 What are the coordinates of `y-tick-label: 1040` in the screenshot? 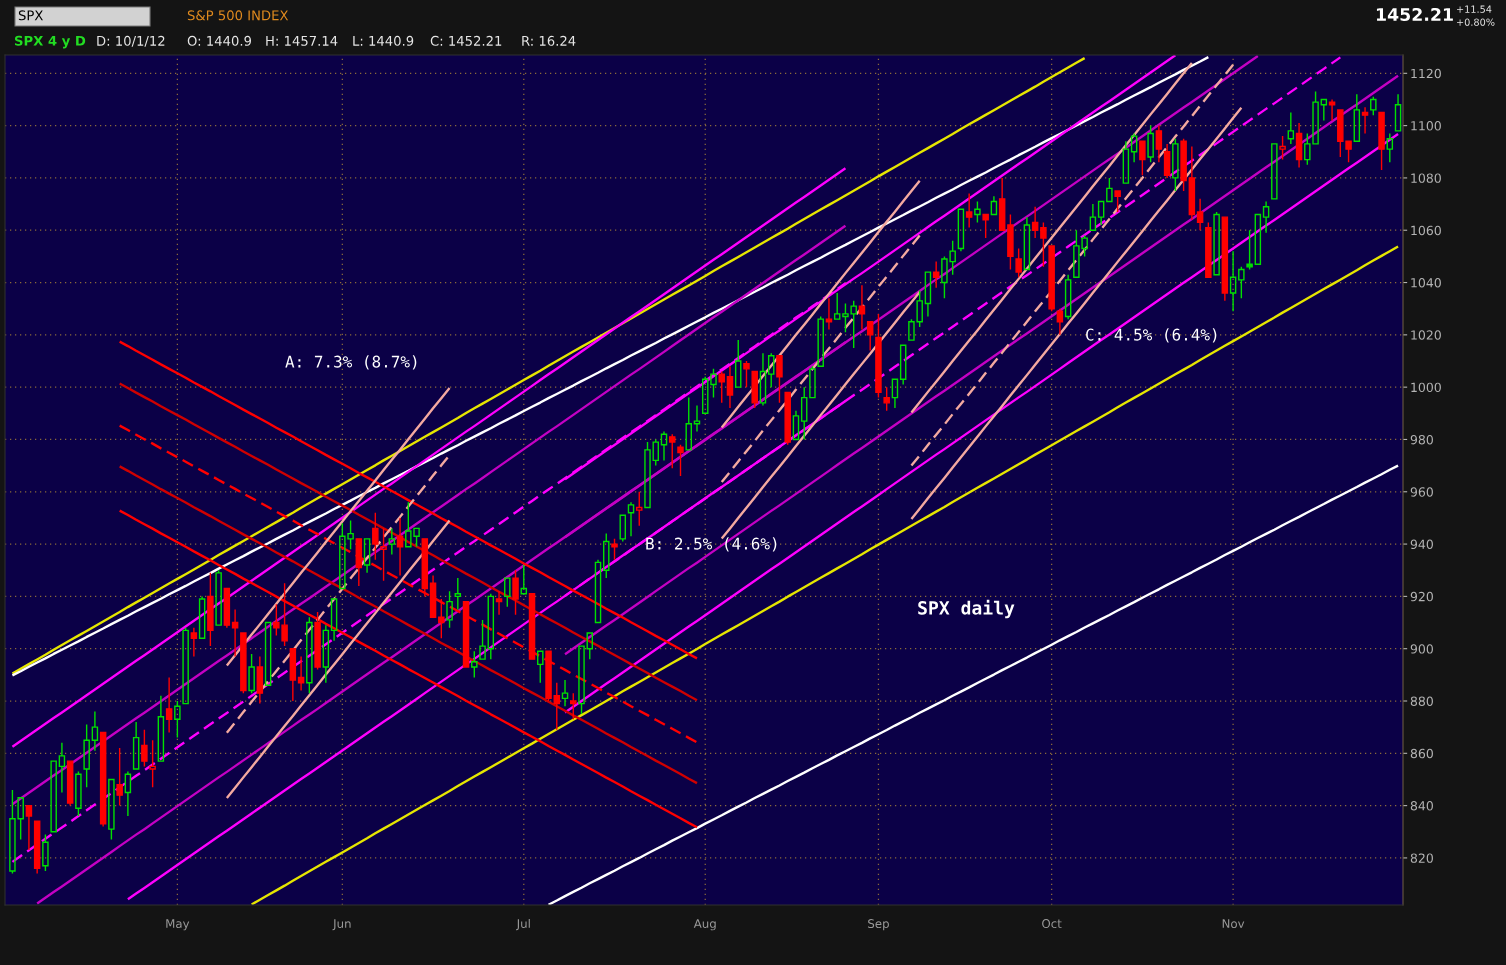 It's located at (1426, 283).